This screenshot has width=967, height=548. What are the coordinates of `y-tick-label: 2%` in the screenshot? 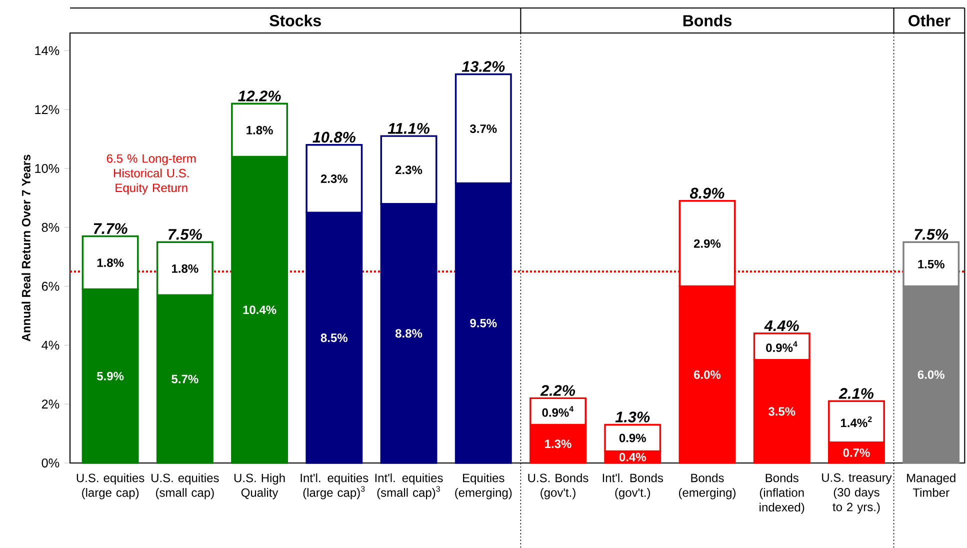 It's located at (51, 404).